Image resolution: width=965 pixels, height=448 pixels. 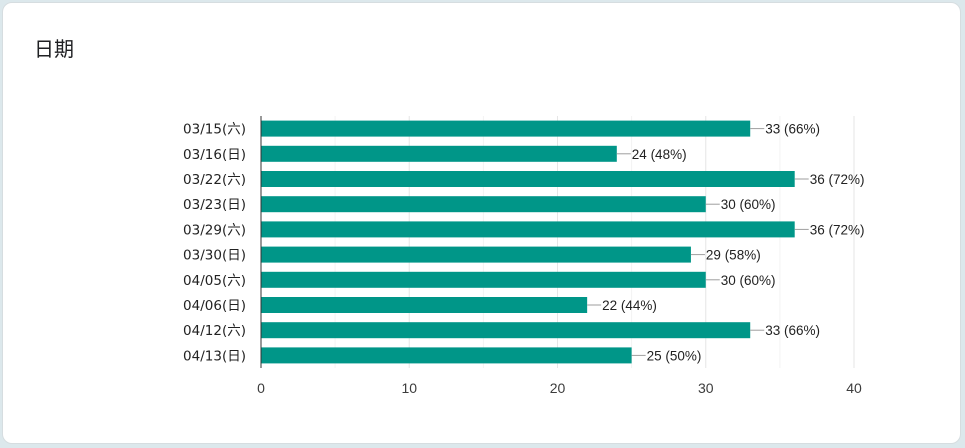 I want to click on category-label: 04/12(六), so click(x=214, y=331).